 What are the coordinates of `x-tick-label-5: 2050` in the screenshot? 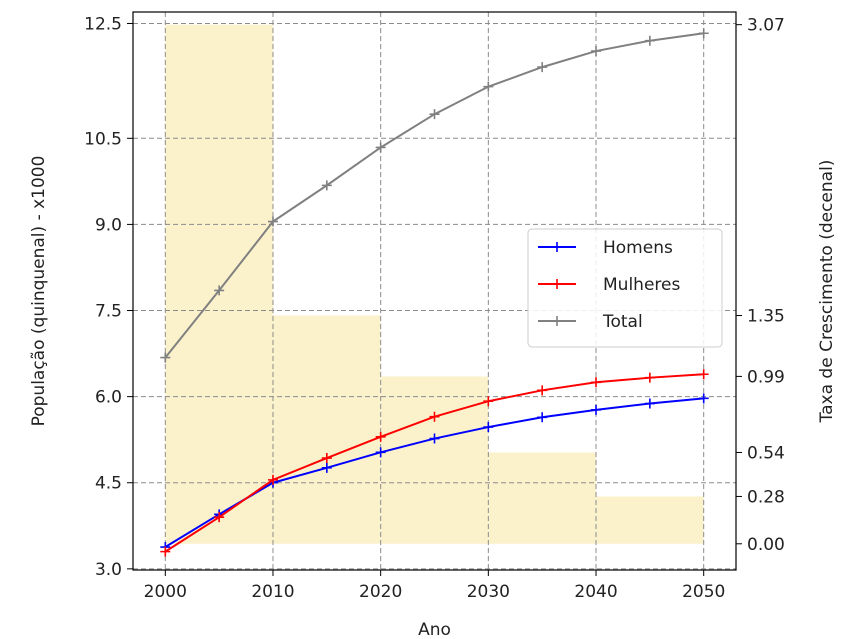 It's located at (703, 592).